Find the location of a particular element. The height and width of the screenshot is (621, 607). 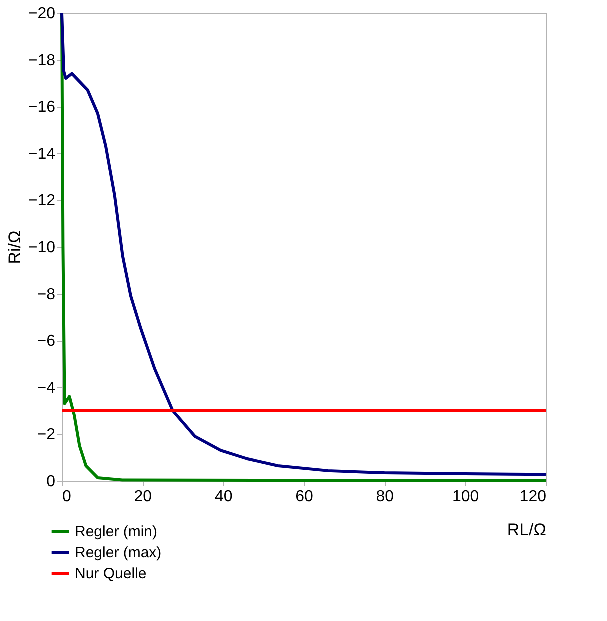

y-tick-label: 0 is located at coordinates (51, 482).